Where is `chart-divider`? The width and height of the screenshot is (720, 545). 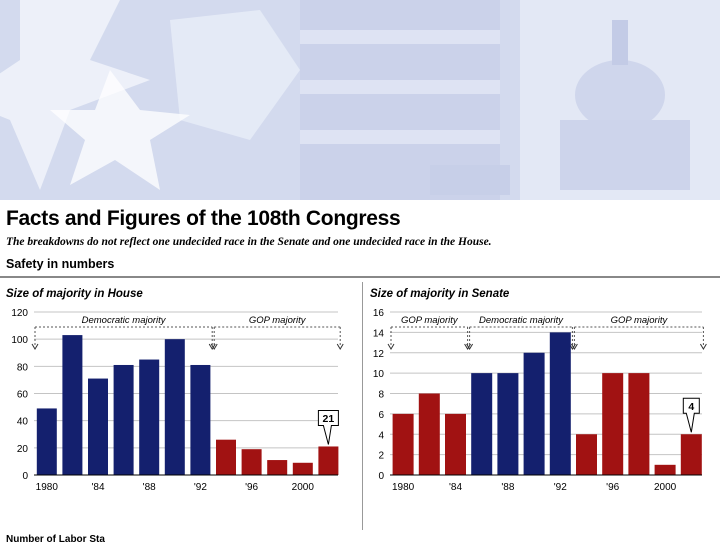 chart-divider is located at coordinates (362, 406).